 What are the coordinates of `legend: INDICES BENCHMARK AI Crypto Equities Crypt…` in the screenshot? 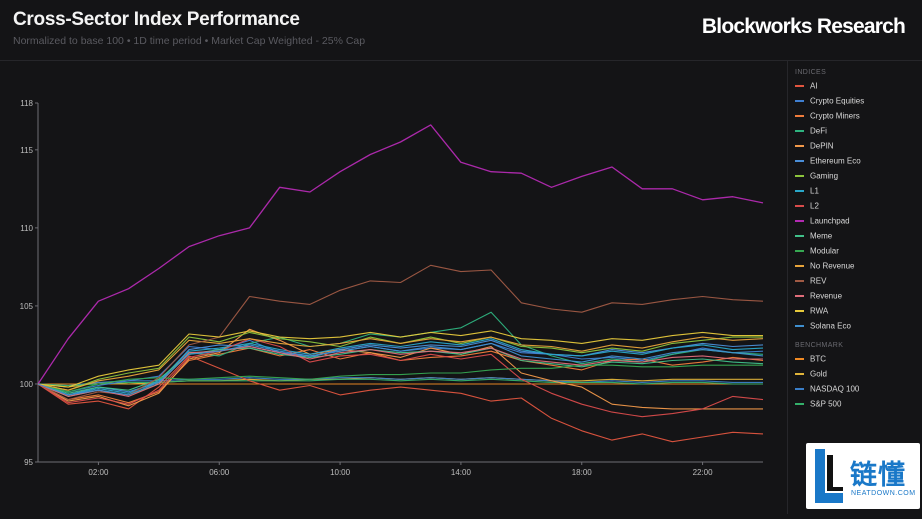 It's located at (854, 287).